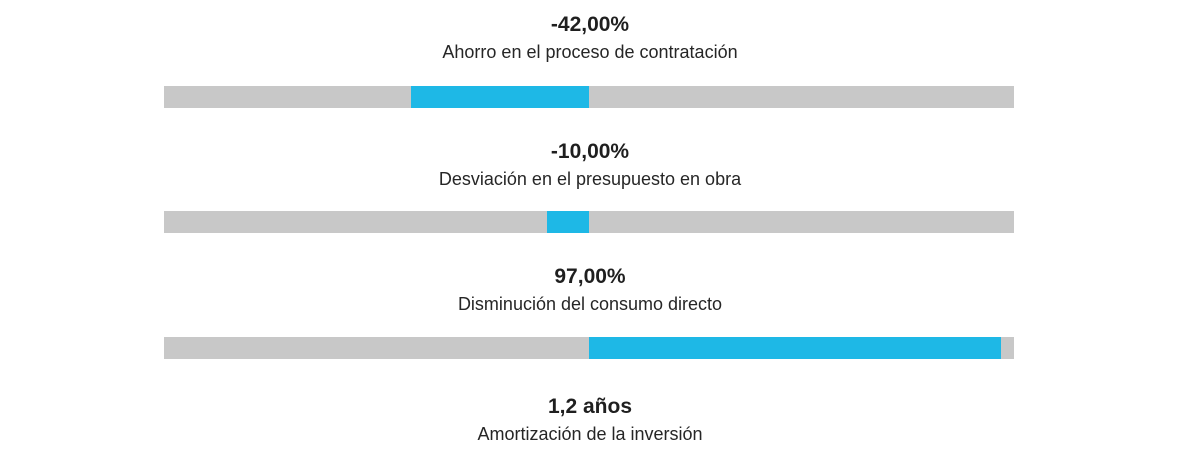 The image size is (1180, 460). I want to click on metric-label: Desviación en el presupuesto en obra, so click(590, 179).